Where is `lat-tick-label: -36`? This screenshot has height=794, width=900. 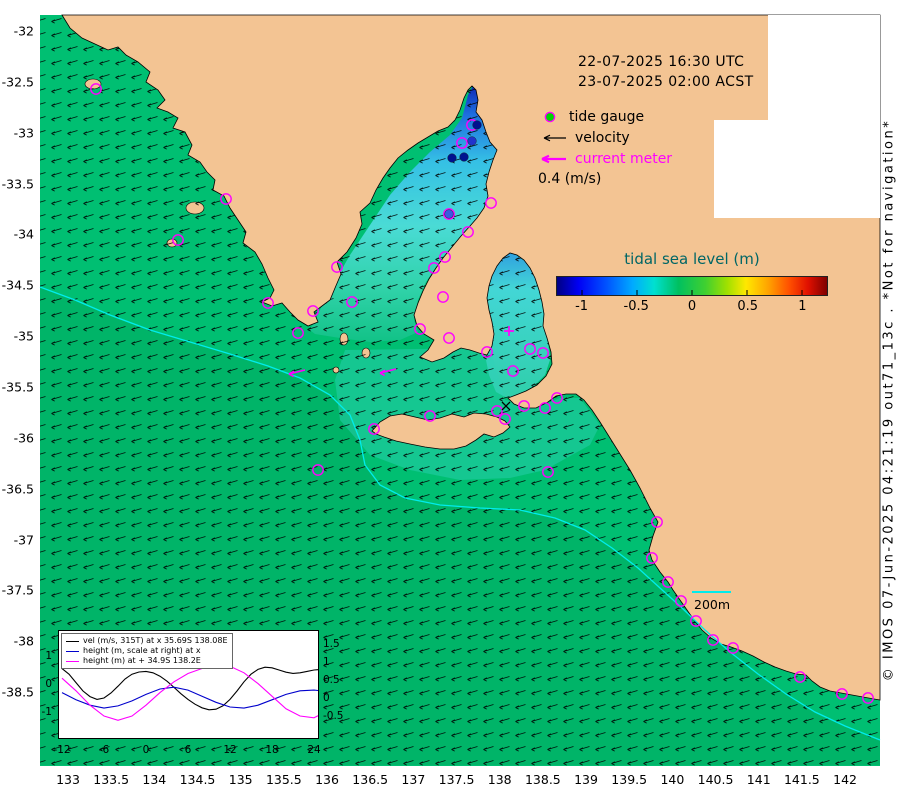
lat-tick-label: -36 is located at coordinates (23, 438).